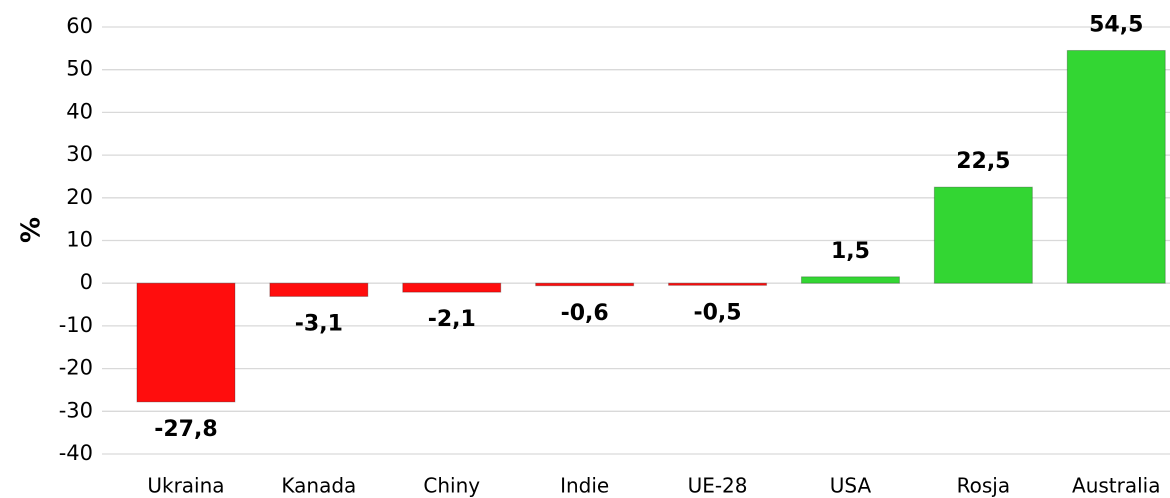 Image resolution: width=1170 pixels, height=498 pixels. I want to click on x-tick-label: USA, so click(851, 486).